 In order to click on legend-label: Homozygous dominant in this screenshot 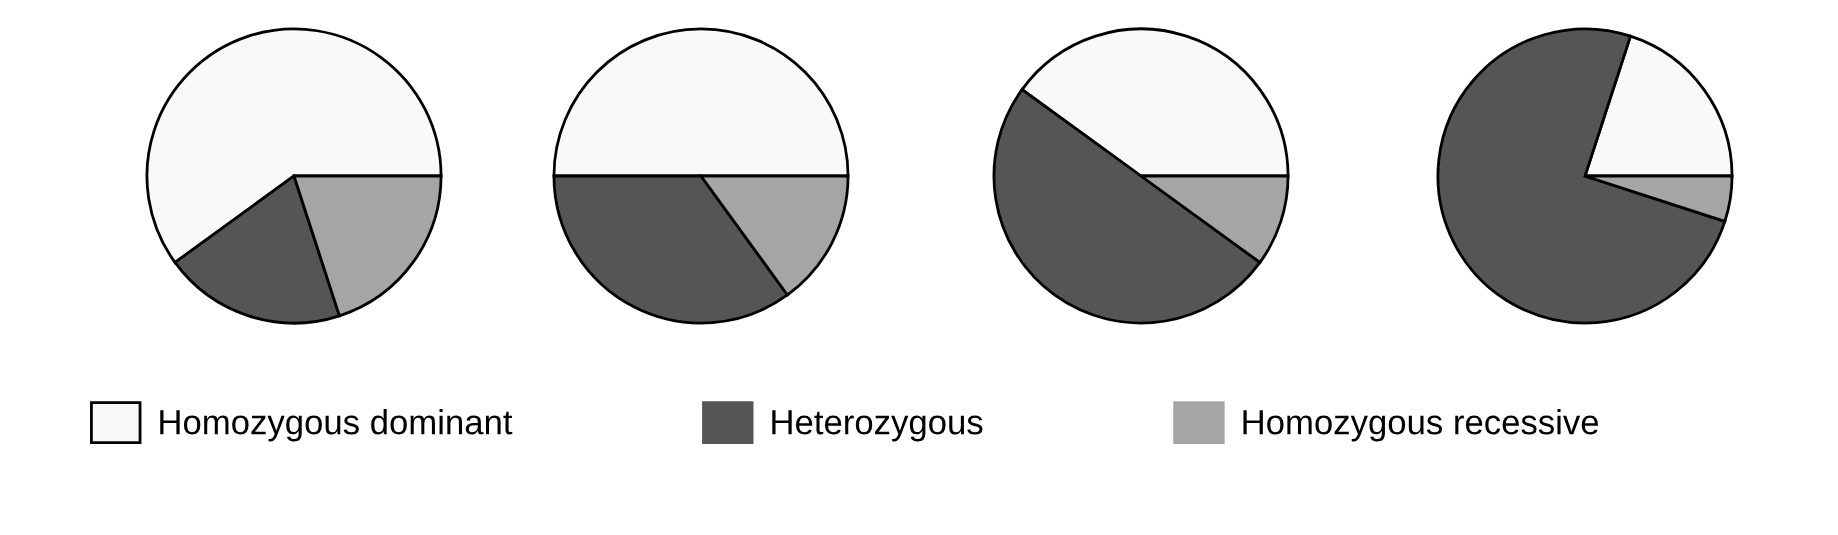, I will do `click(336, 425)`.